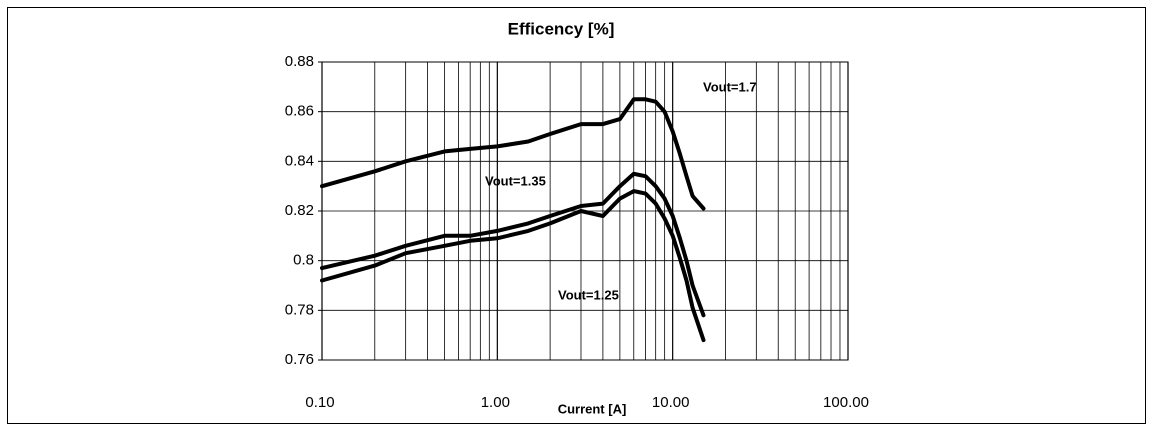 The width and height of the screenshot is (1153, 431). I want to click on x-tick-label: 0.10, so click(319, 402).